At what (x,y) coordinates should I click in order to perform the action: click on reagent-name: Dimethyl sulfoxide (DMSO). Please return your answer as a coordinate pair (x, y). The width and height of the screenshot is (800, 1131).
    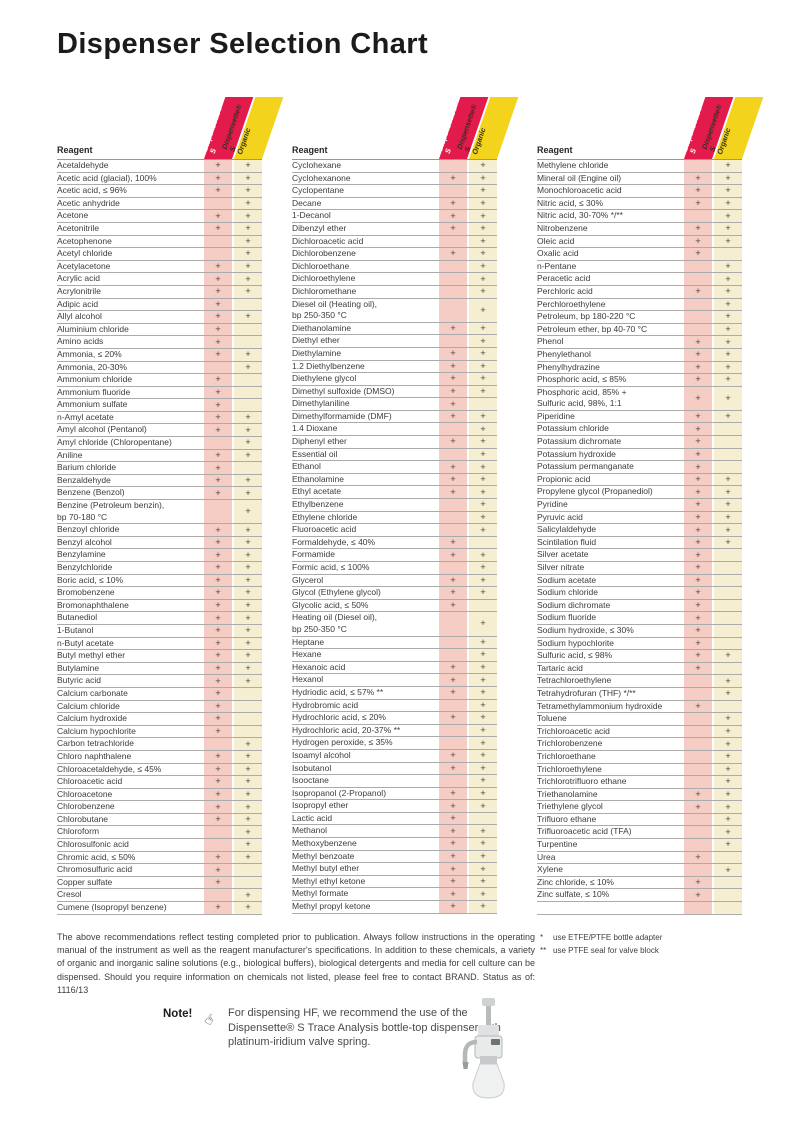
    Looking at the image, I should click on (343, 390).